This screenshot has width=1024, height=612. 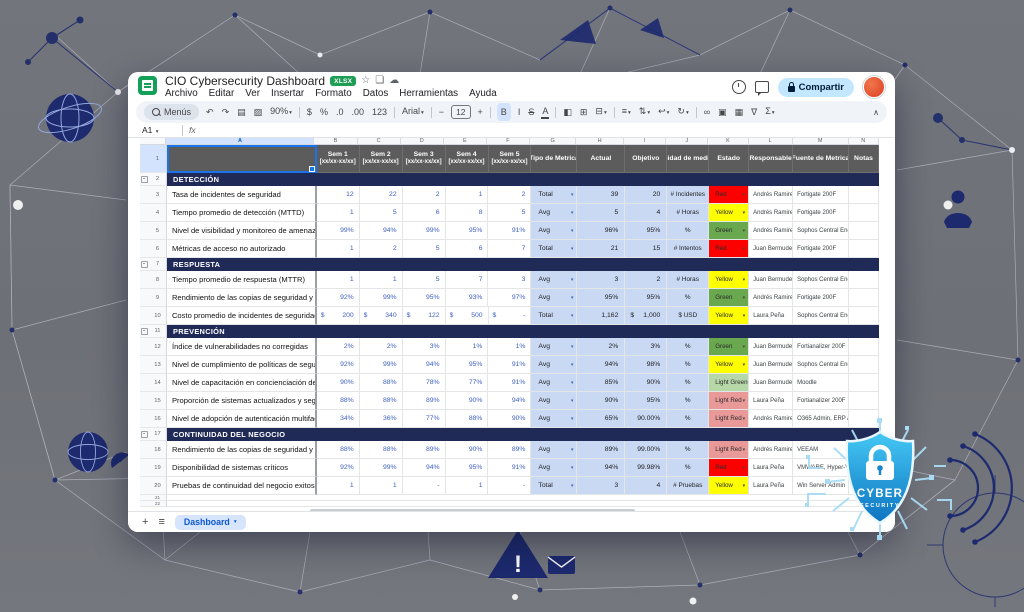 What do you see at coordinates (467, 383) in the screenshot?
I see `sem-value-cell: 77%` at bounding box center [467, 383].